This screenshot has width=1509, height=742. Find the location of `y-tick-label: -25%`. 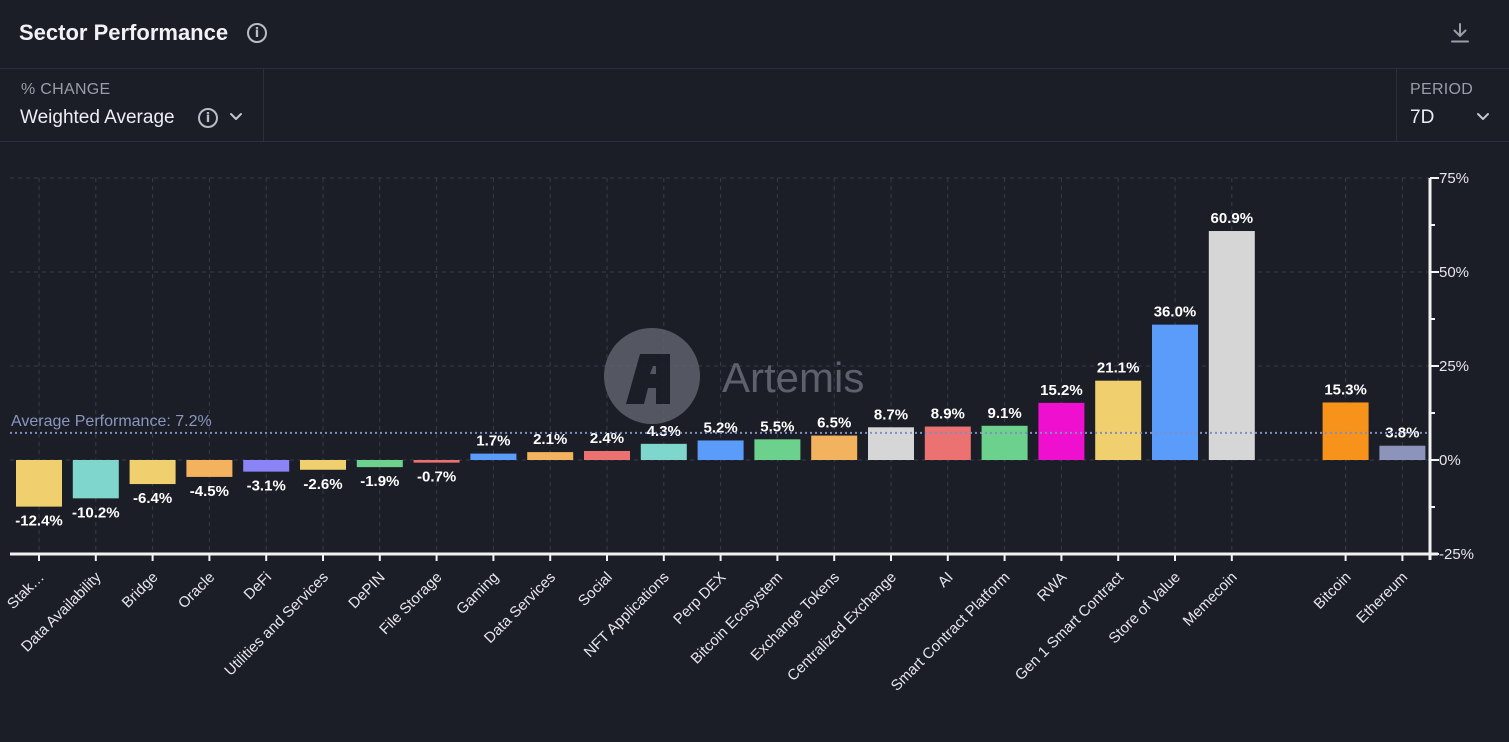

y-tick-label: -25% is located at coordinates (1456, 554).